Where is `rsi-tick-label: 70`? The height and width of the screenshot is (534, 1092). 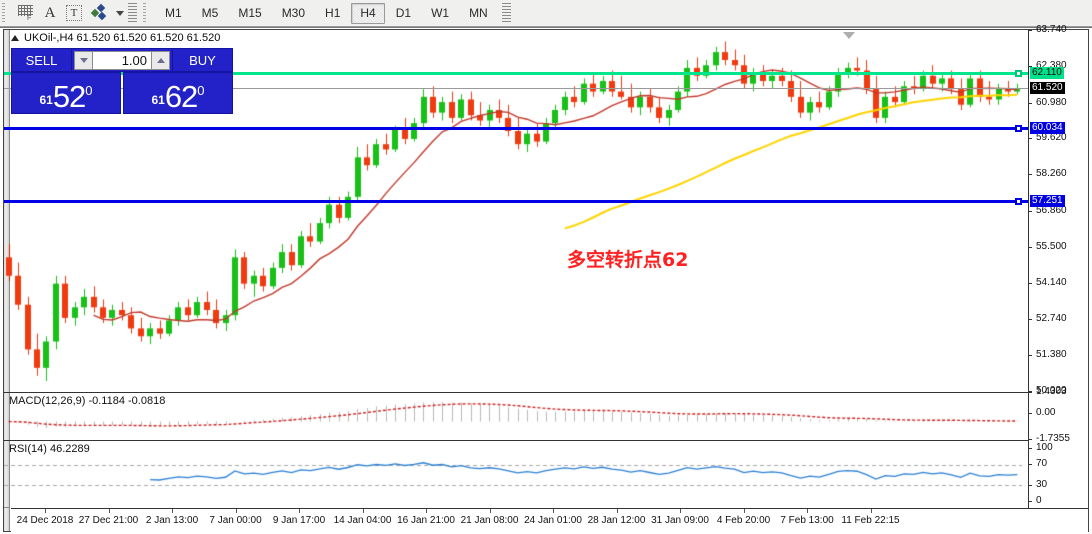
rsi-tick-label: 70 is located at coordinates (1042, 463).